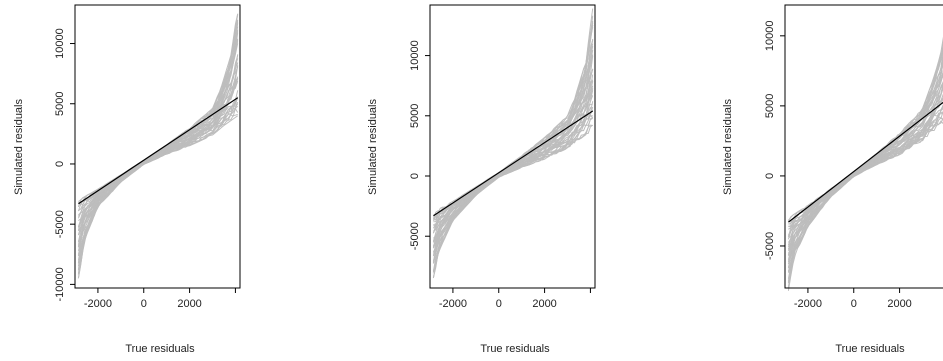 The height and width of the screenshot is (361, 943). What do you see at coordinates (770, 176) in the screenshot?
I see `panel-3-y-tick-label: 0` at bounding box center [770, 176].